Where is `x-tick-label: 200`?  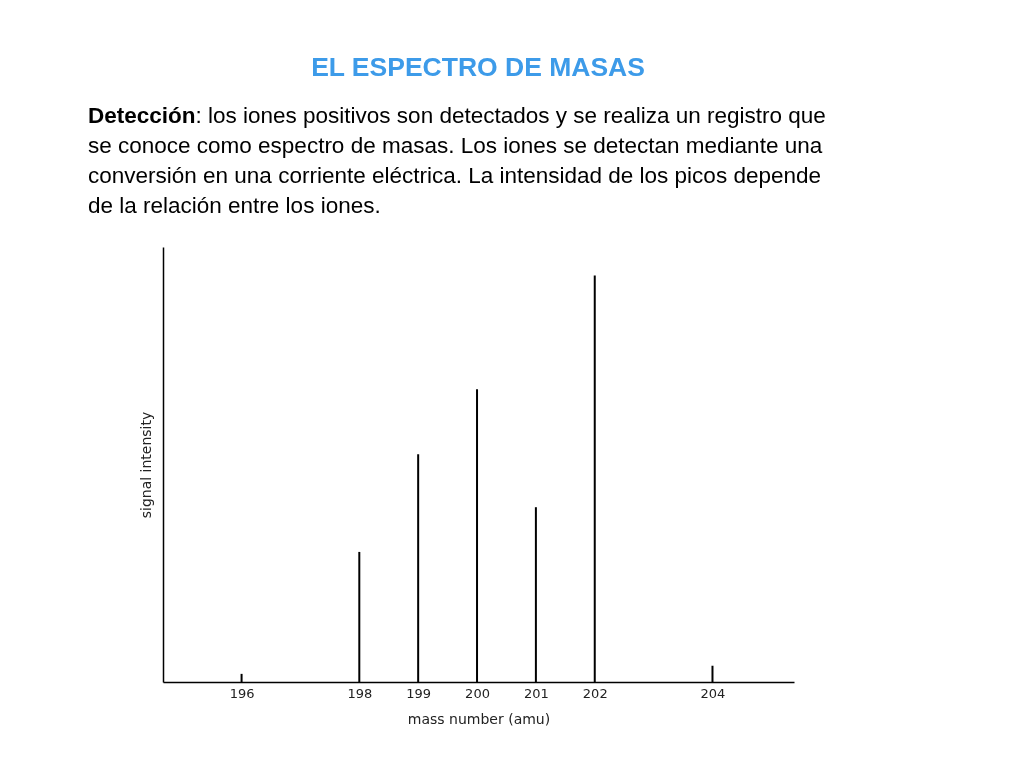 x-tick-label: 200 is located at coordinates (477, 693).